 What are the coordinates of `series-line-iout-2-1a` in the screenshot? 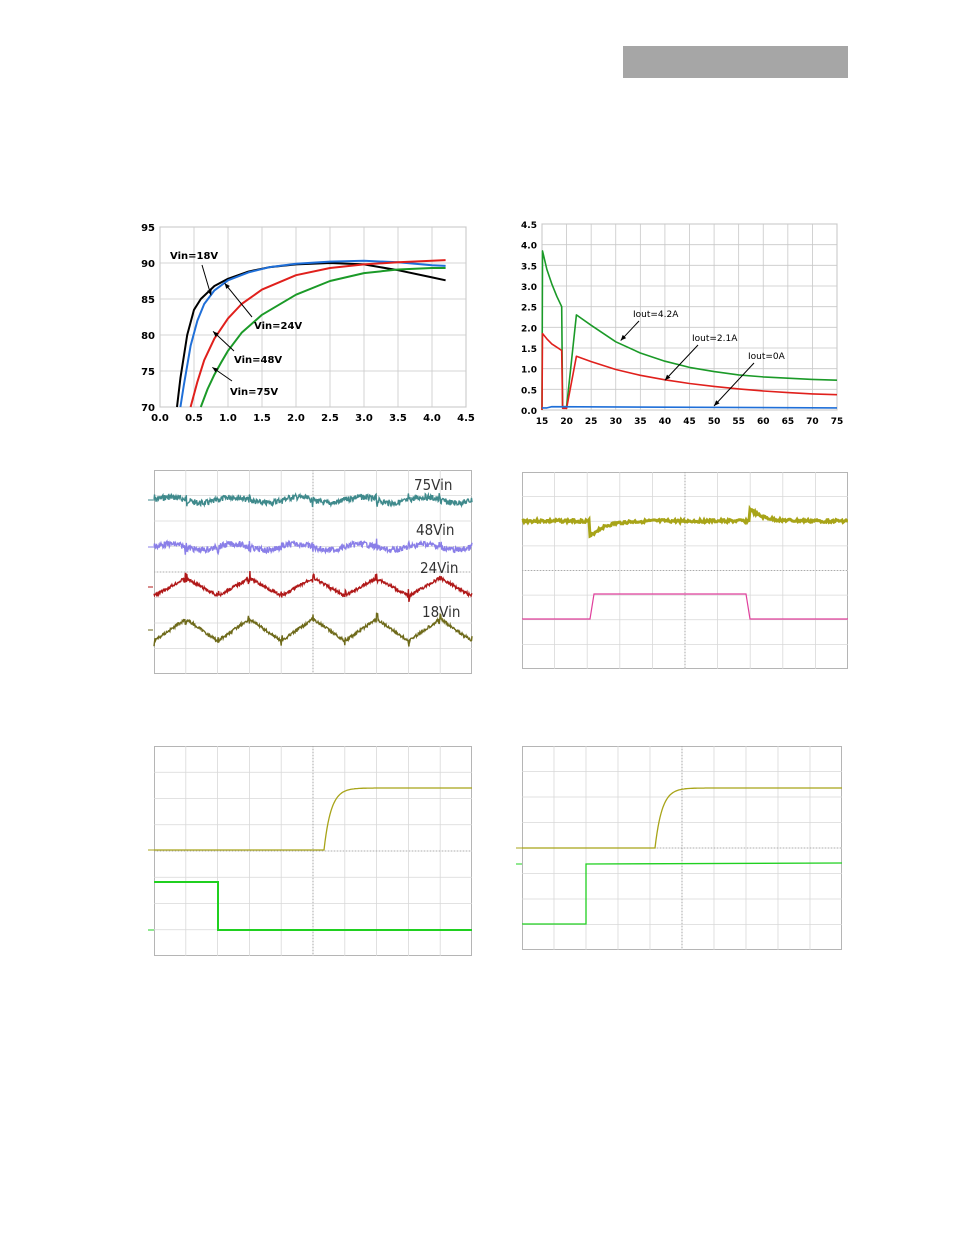 It's located at (689, 371).